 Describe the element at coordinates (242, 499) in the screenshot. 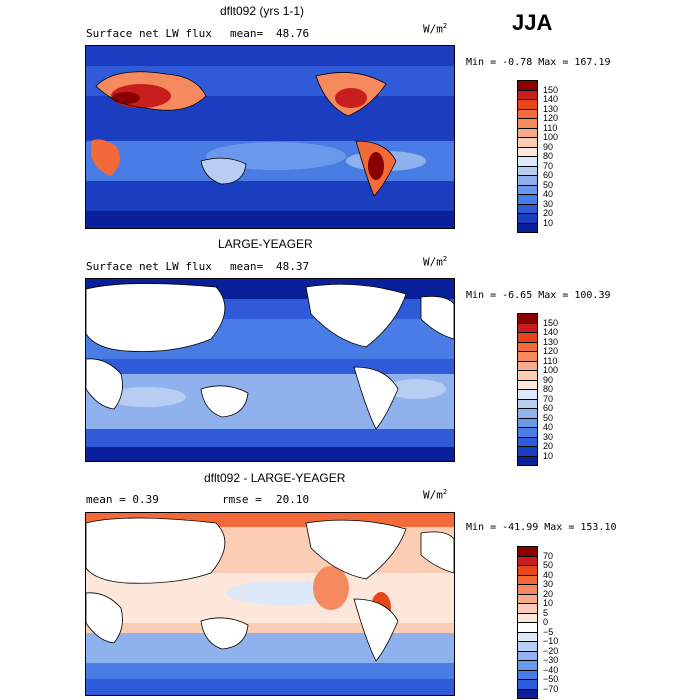

I see `panel-3-stat-label: rmse =` at that location.